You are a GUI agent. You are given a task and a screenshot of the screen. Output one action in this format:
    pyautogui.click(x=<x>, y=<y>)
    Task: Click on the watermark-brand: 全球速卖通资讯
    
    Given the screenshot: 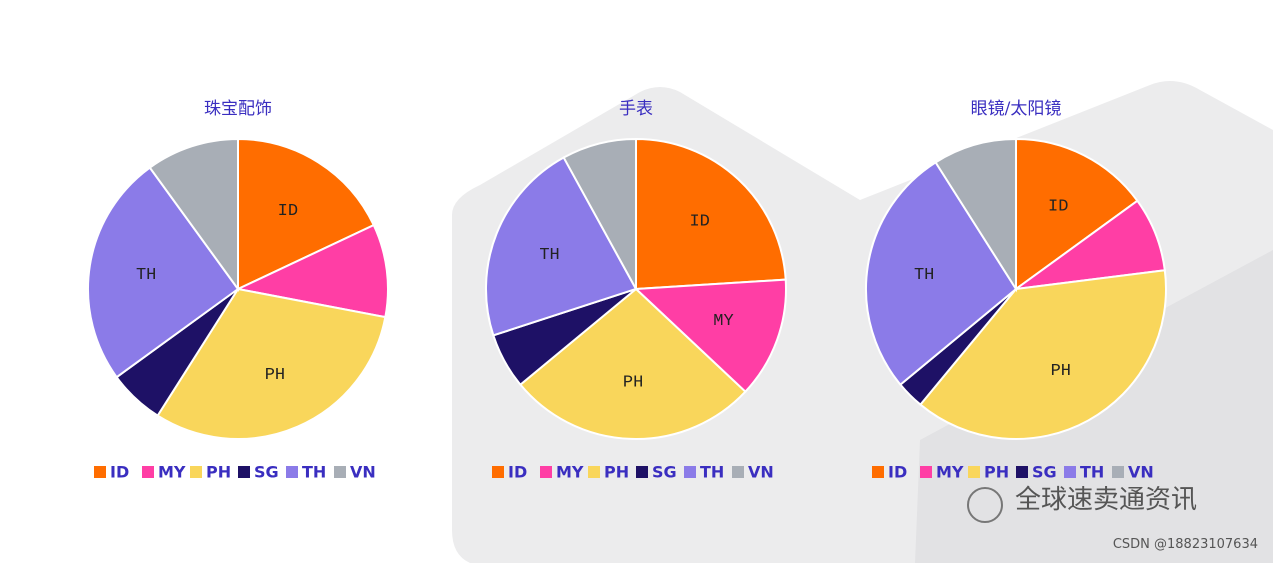 What is the action you would take?
    pyautogui.click(x=1106, y=500)
    